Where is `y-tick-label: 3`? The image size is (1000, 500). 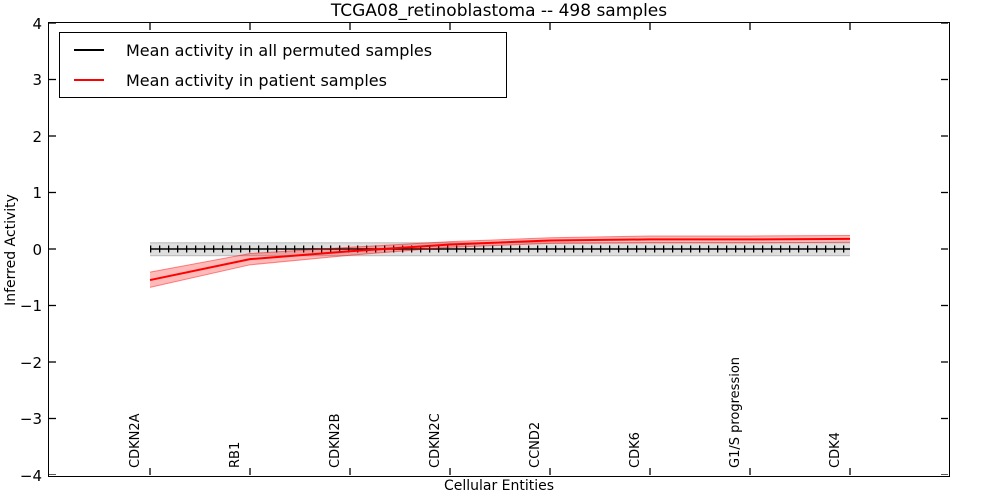 y-tick-label: 3 is located at coordinates (37, 80).